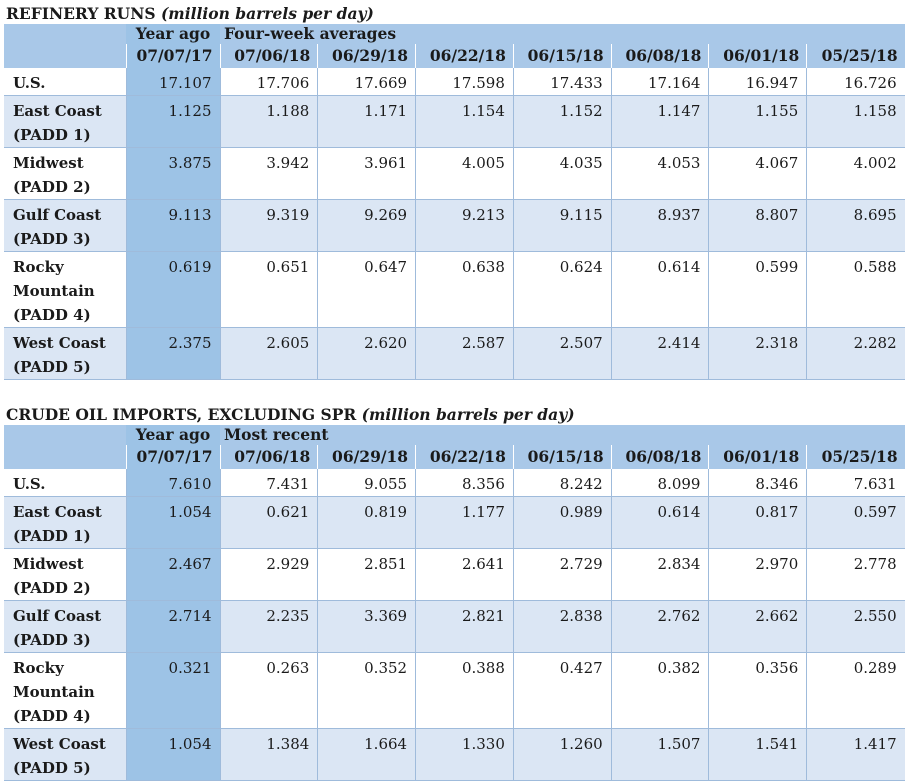  Describe the element at coordinates (855, 574) in the screenshot. I see `value-cell: 2.778` at that location.